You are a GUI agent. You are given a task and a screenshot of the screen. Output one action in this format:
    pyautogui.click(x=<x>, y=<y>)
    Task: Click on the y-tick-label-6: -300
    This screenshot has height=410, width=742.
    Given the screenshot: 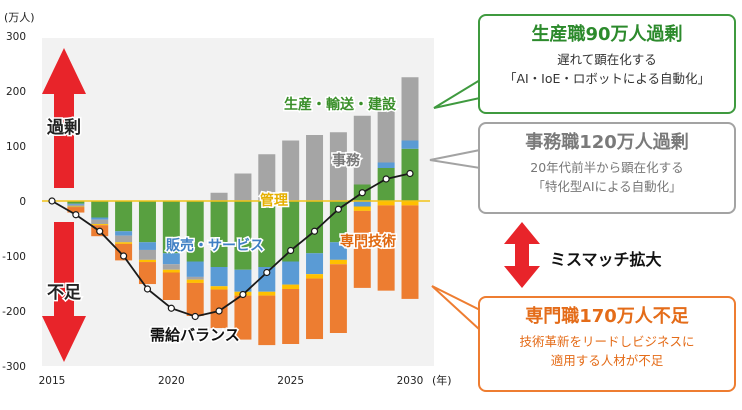 What is the action you would take?
    pyautogui.click(x=14, y=367)
    